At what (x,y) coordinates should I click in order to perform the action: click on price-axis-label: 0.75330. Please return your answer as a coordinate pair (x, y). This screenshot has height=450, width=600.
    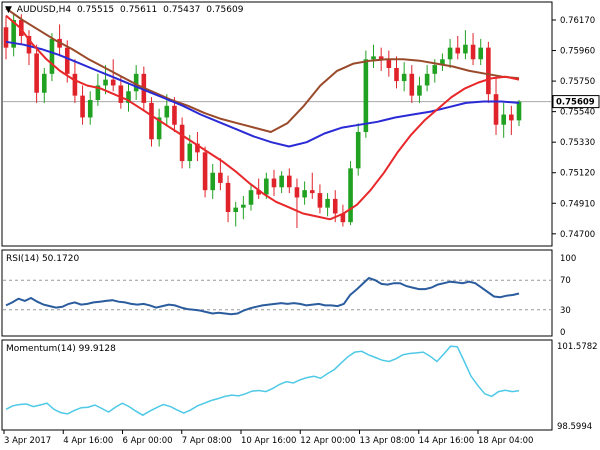
    Looking at the image, I should click on (577, 143).